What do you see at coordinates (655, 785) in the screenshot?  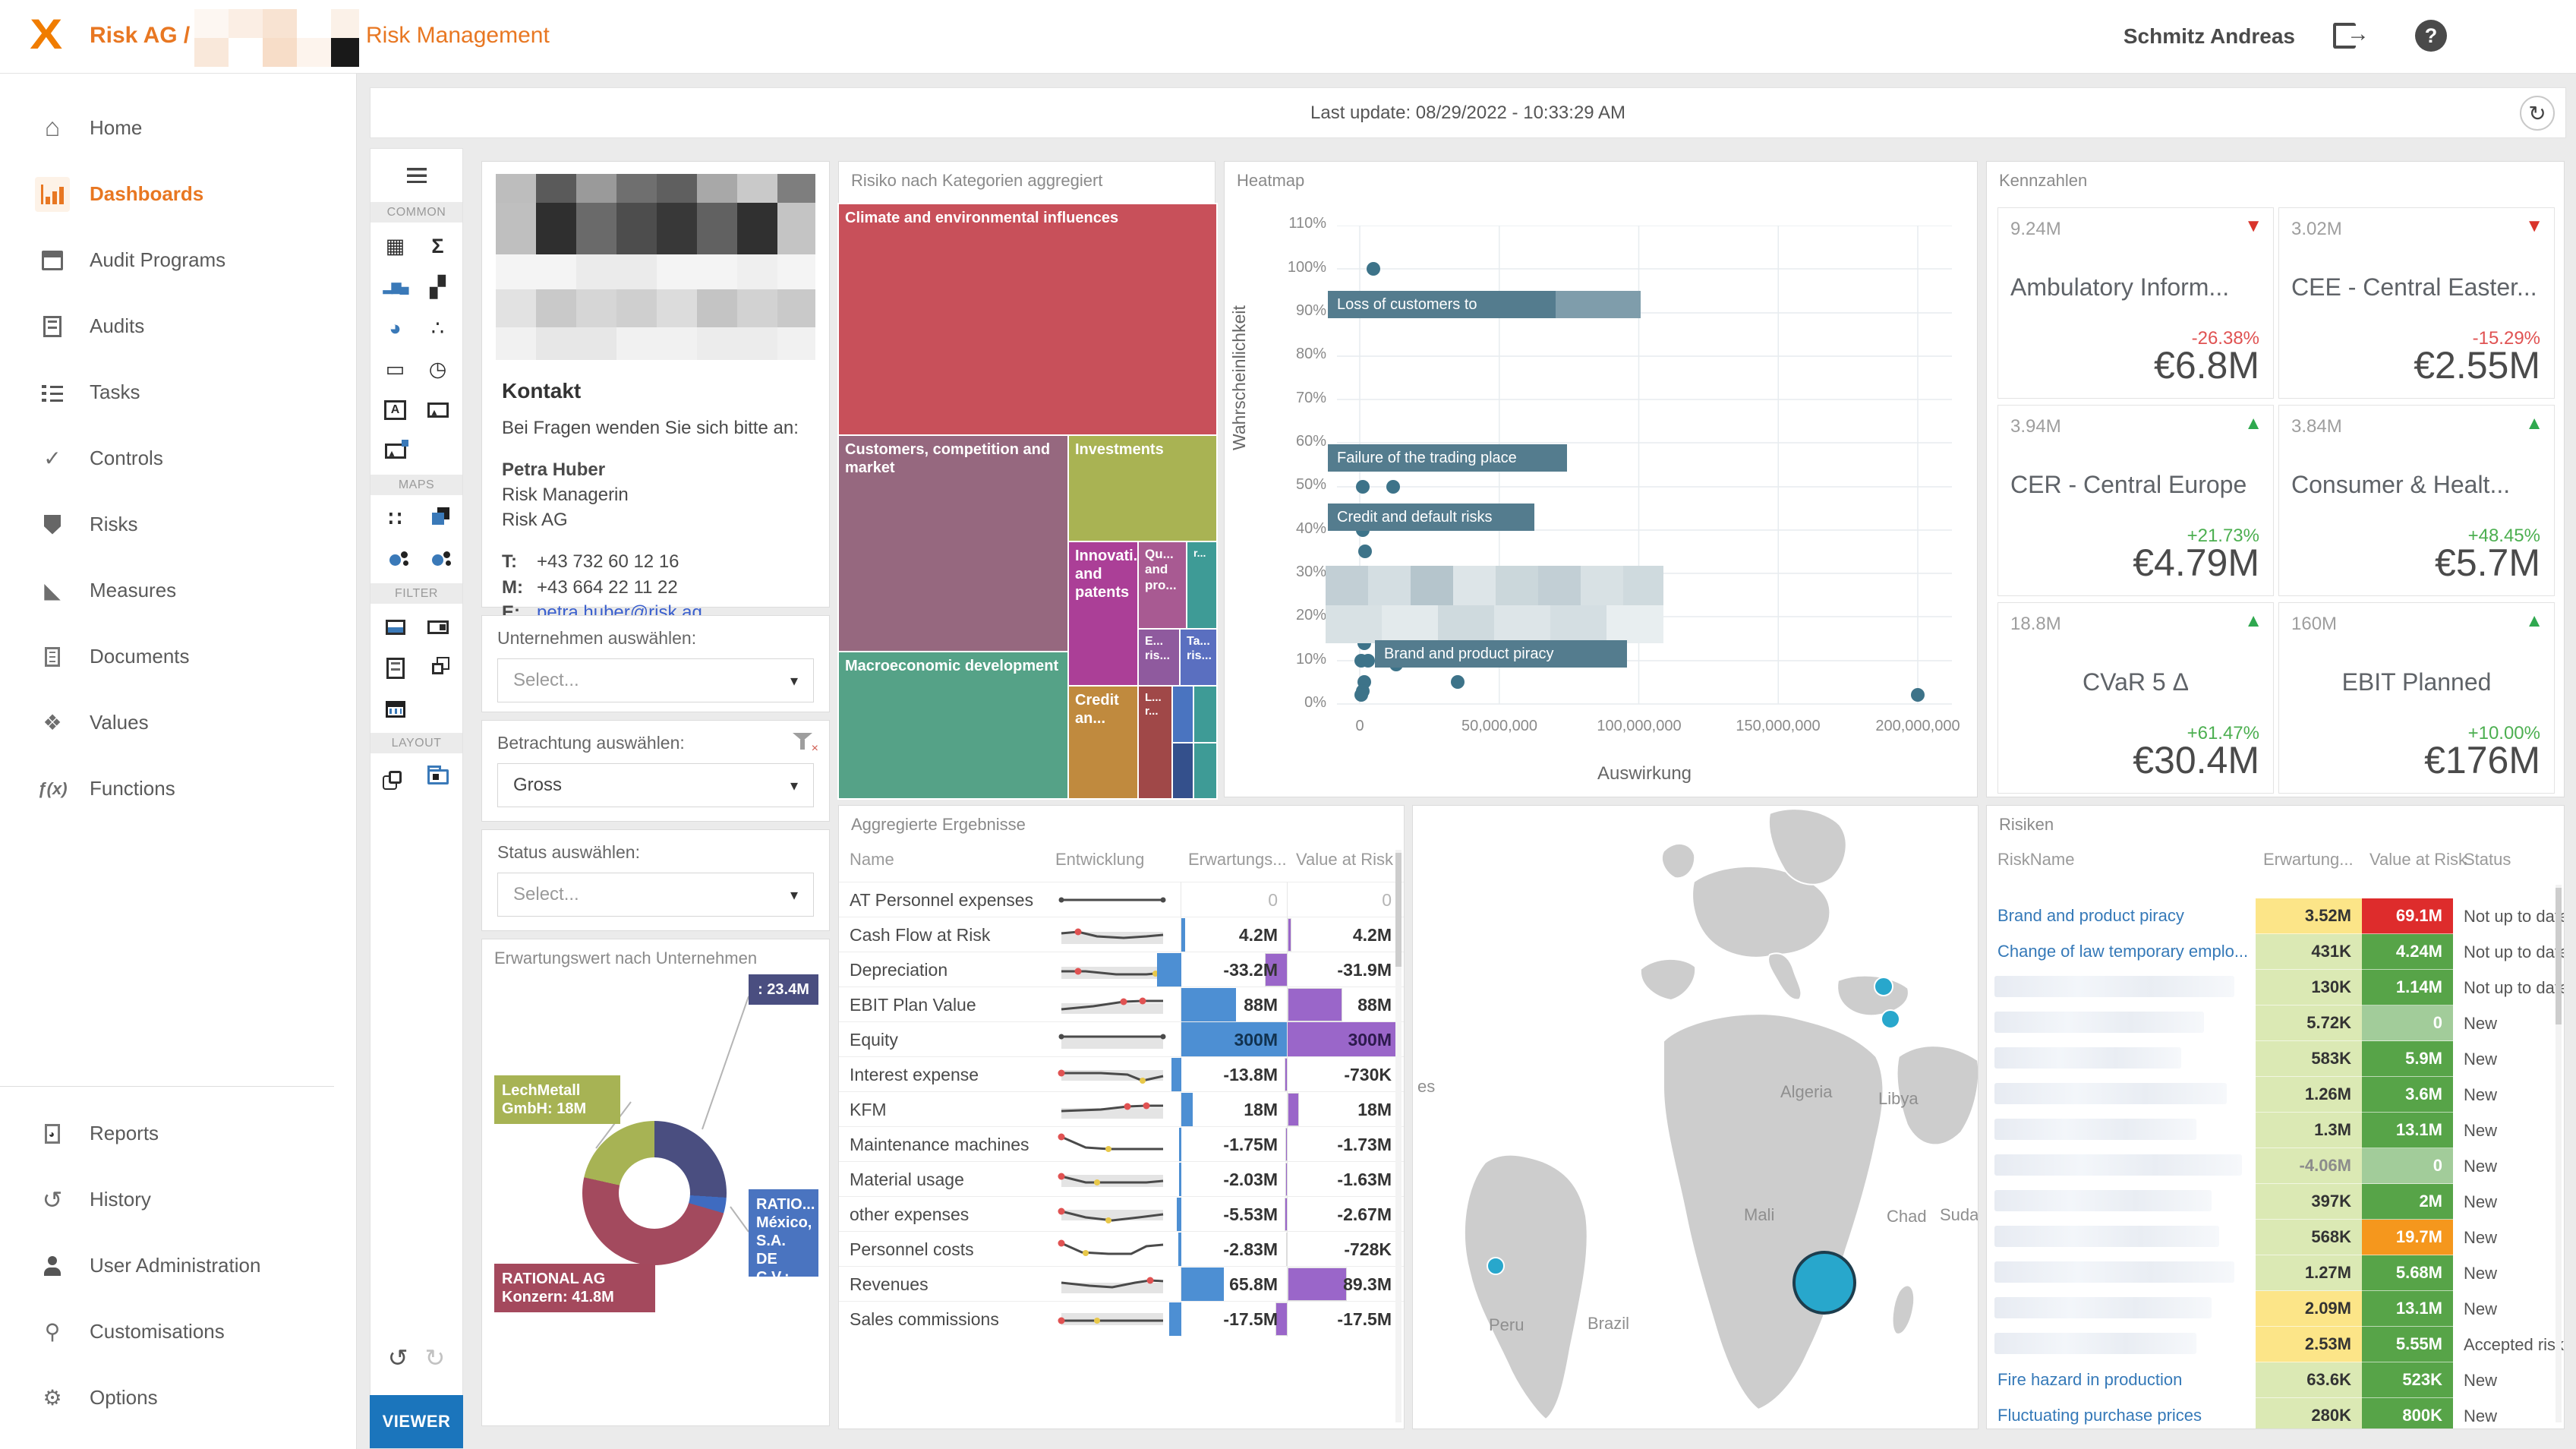 I see `view-select: Gross ▾` at bounding box center [655, 785].